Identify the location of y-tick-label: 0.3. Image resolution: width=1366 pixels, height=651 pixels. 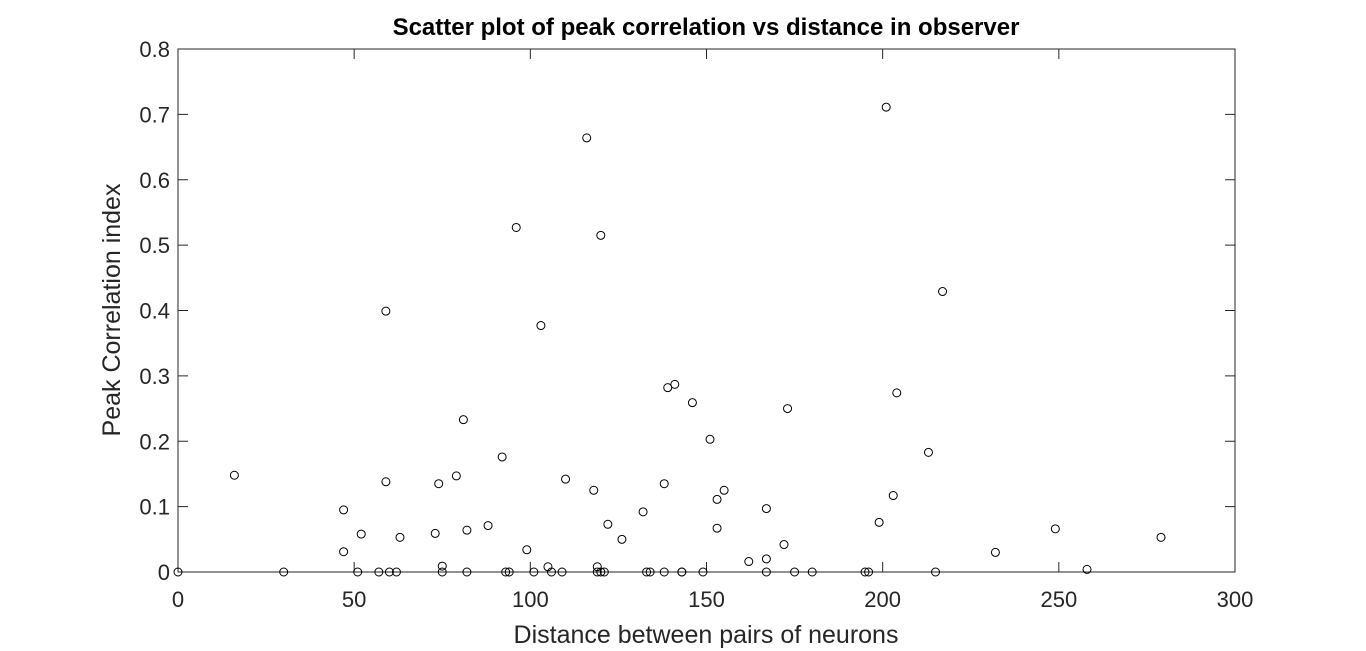
(154, 376).